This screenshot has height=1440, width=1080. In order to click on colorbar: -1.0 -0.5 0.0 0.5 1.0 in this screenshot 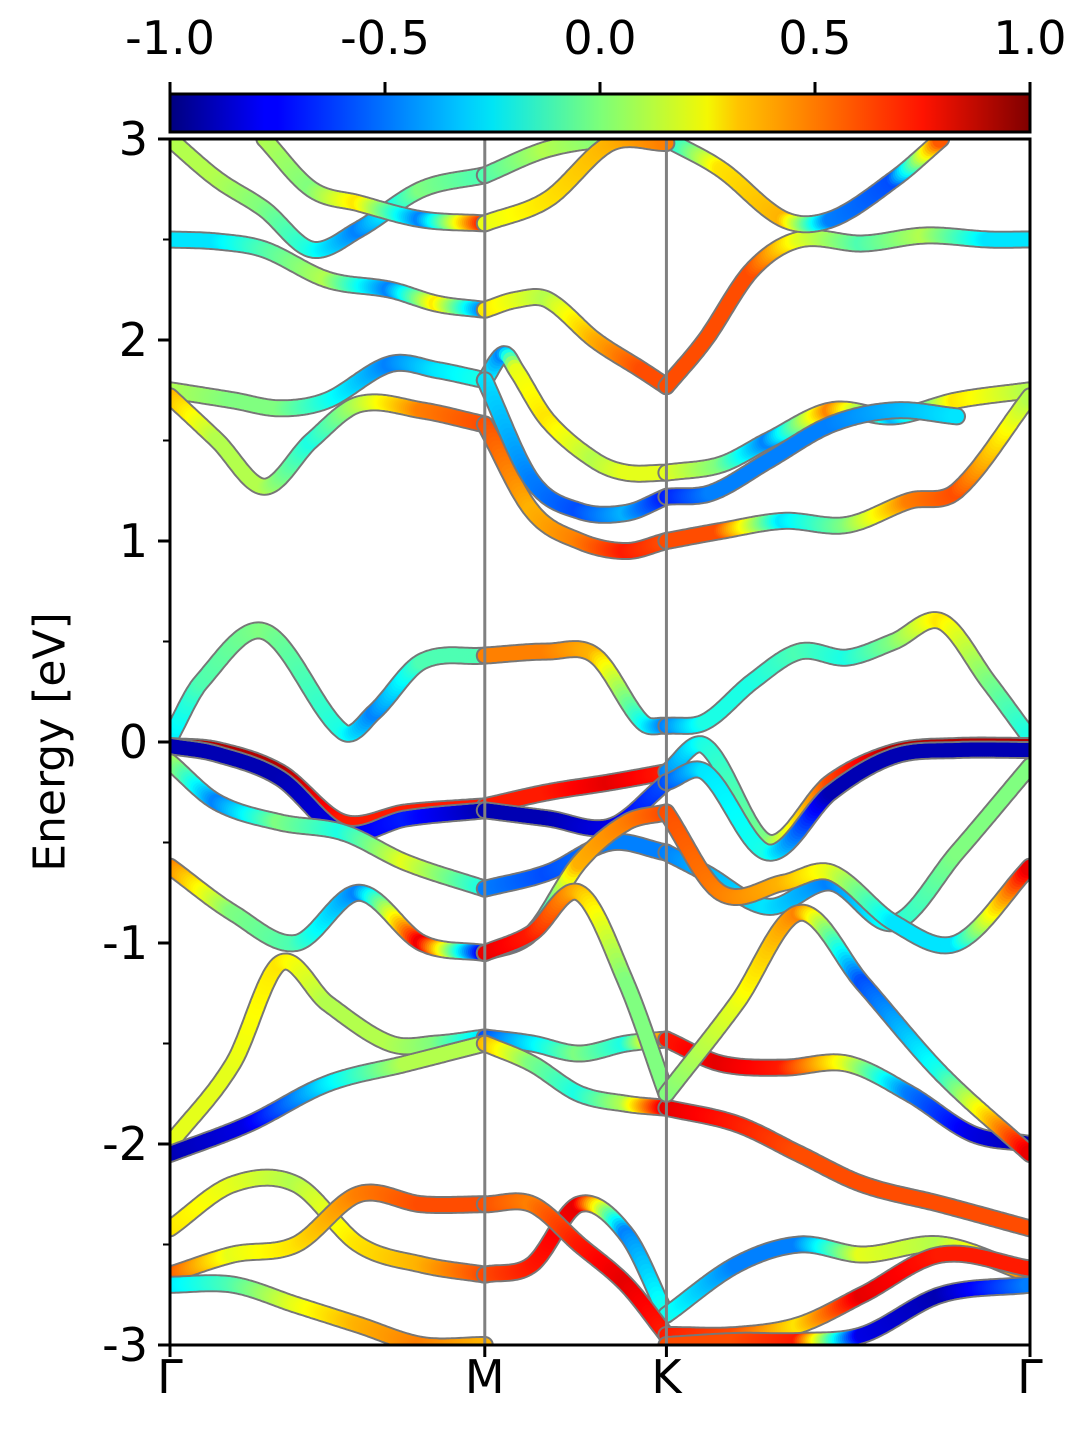, I will do `click(596, 72)`.